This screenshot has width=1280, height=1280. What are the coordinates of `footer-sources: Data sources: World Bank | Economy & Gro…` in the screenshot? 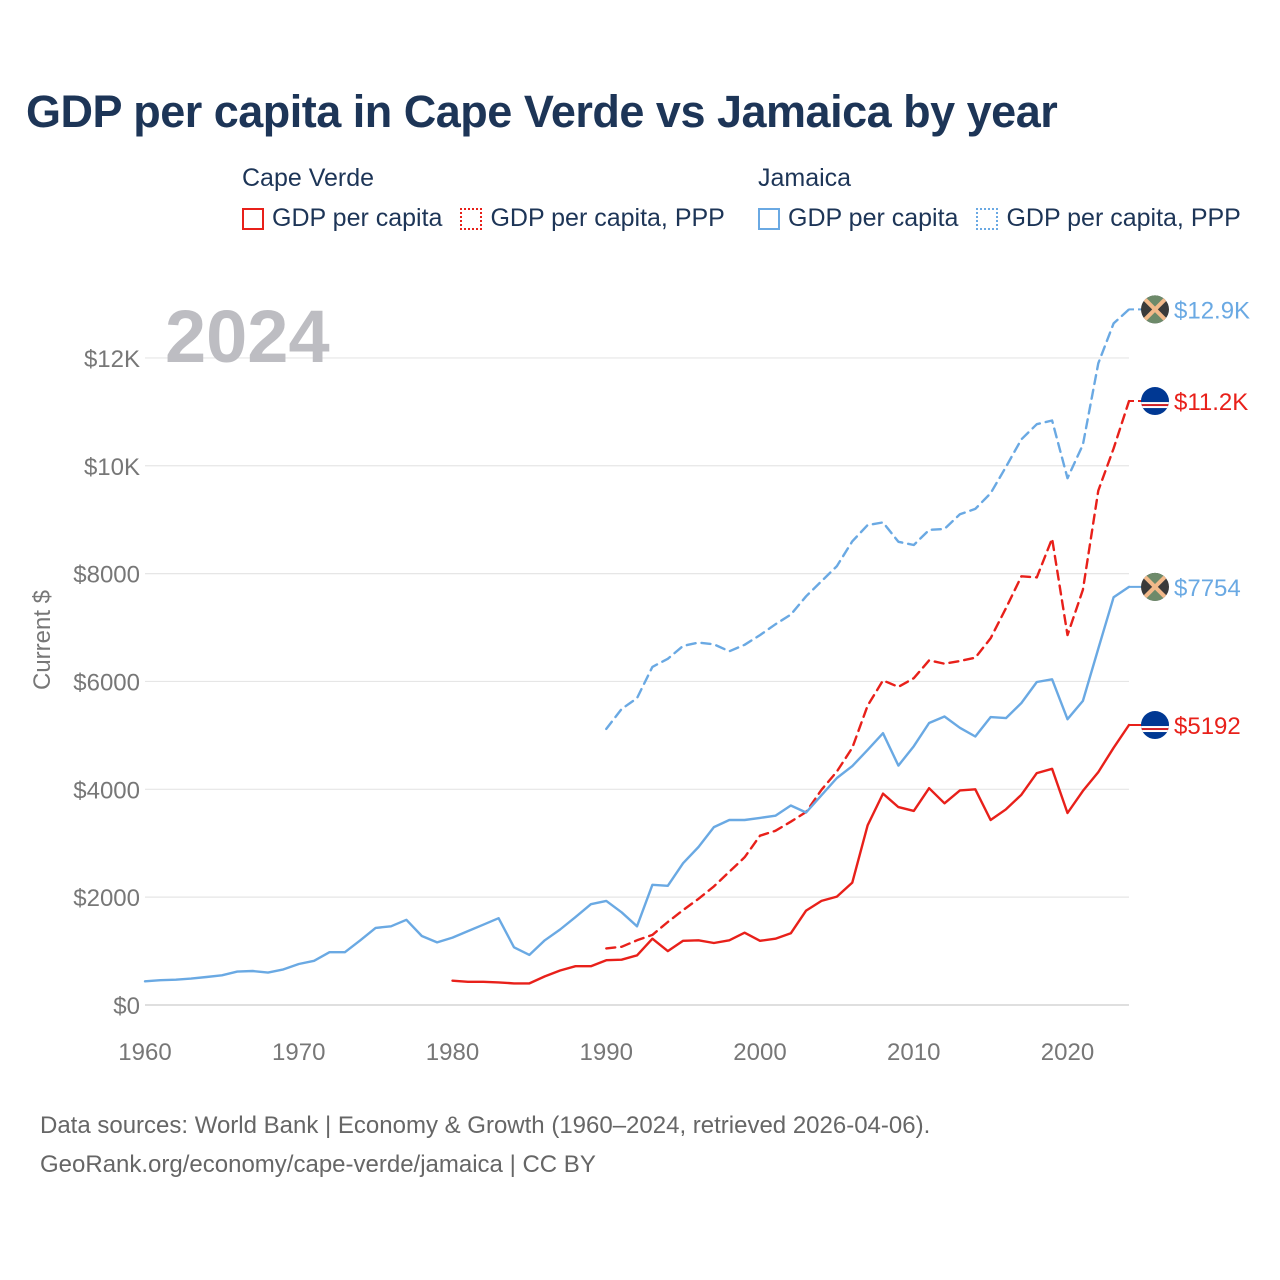 It's located at (485, 1125).